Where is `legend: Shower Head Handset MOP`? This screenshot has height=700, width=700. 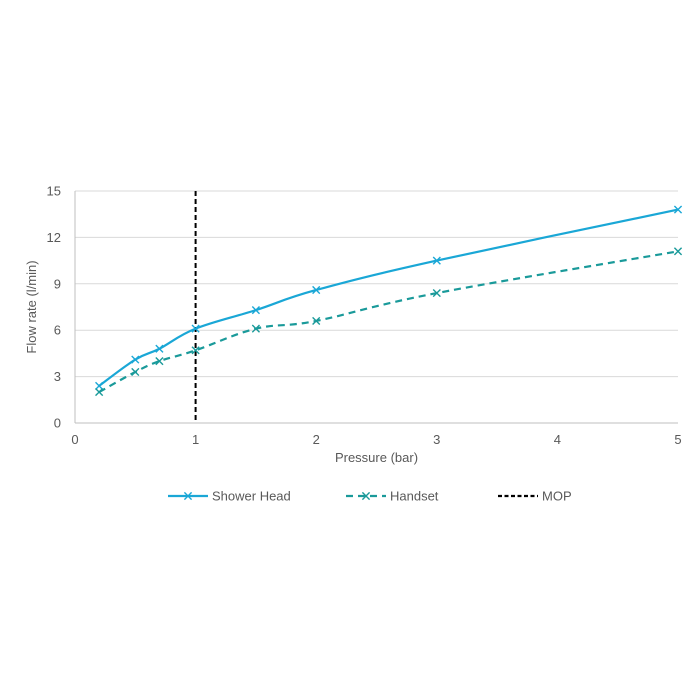 legend: Shower Head Handset MOP is located at coordinates (370, 496).